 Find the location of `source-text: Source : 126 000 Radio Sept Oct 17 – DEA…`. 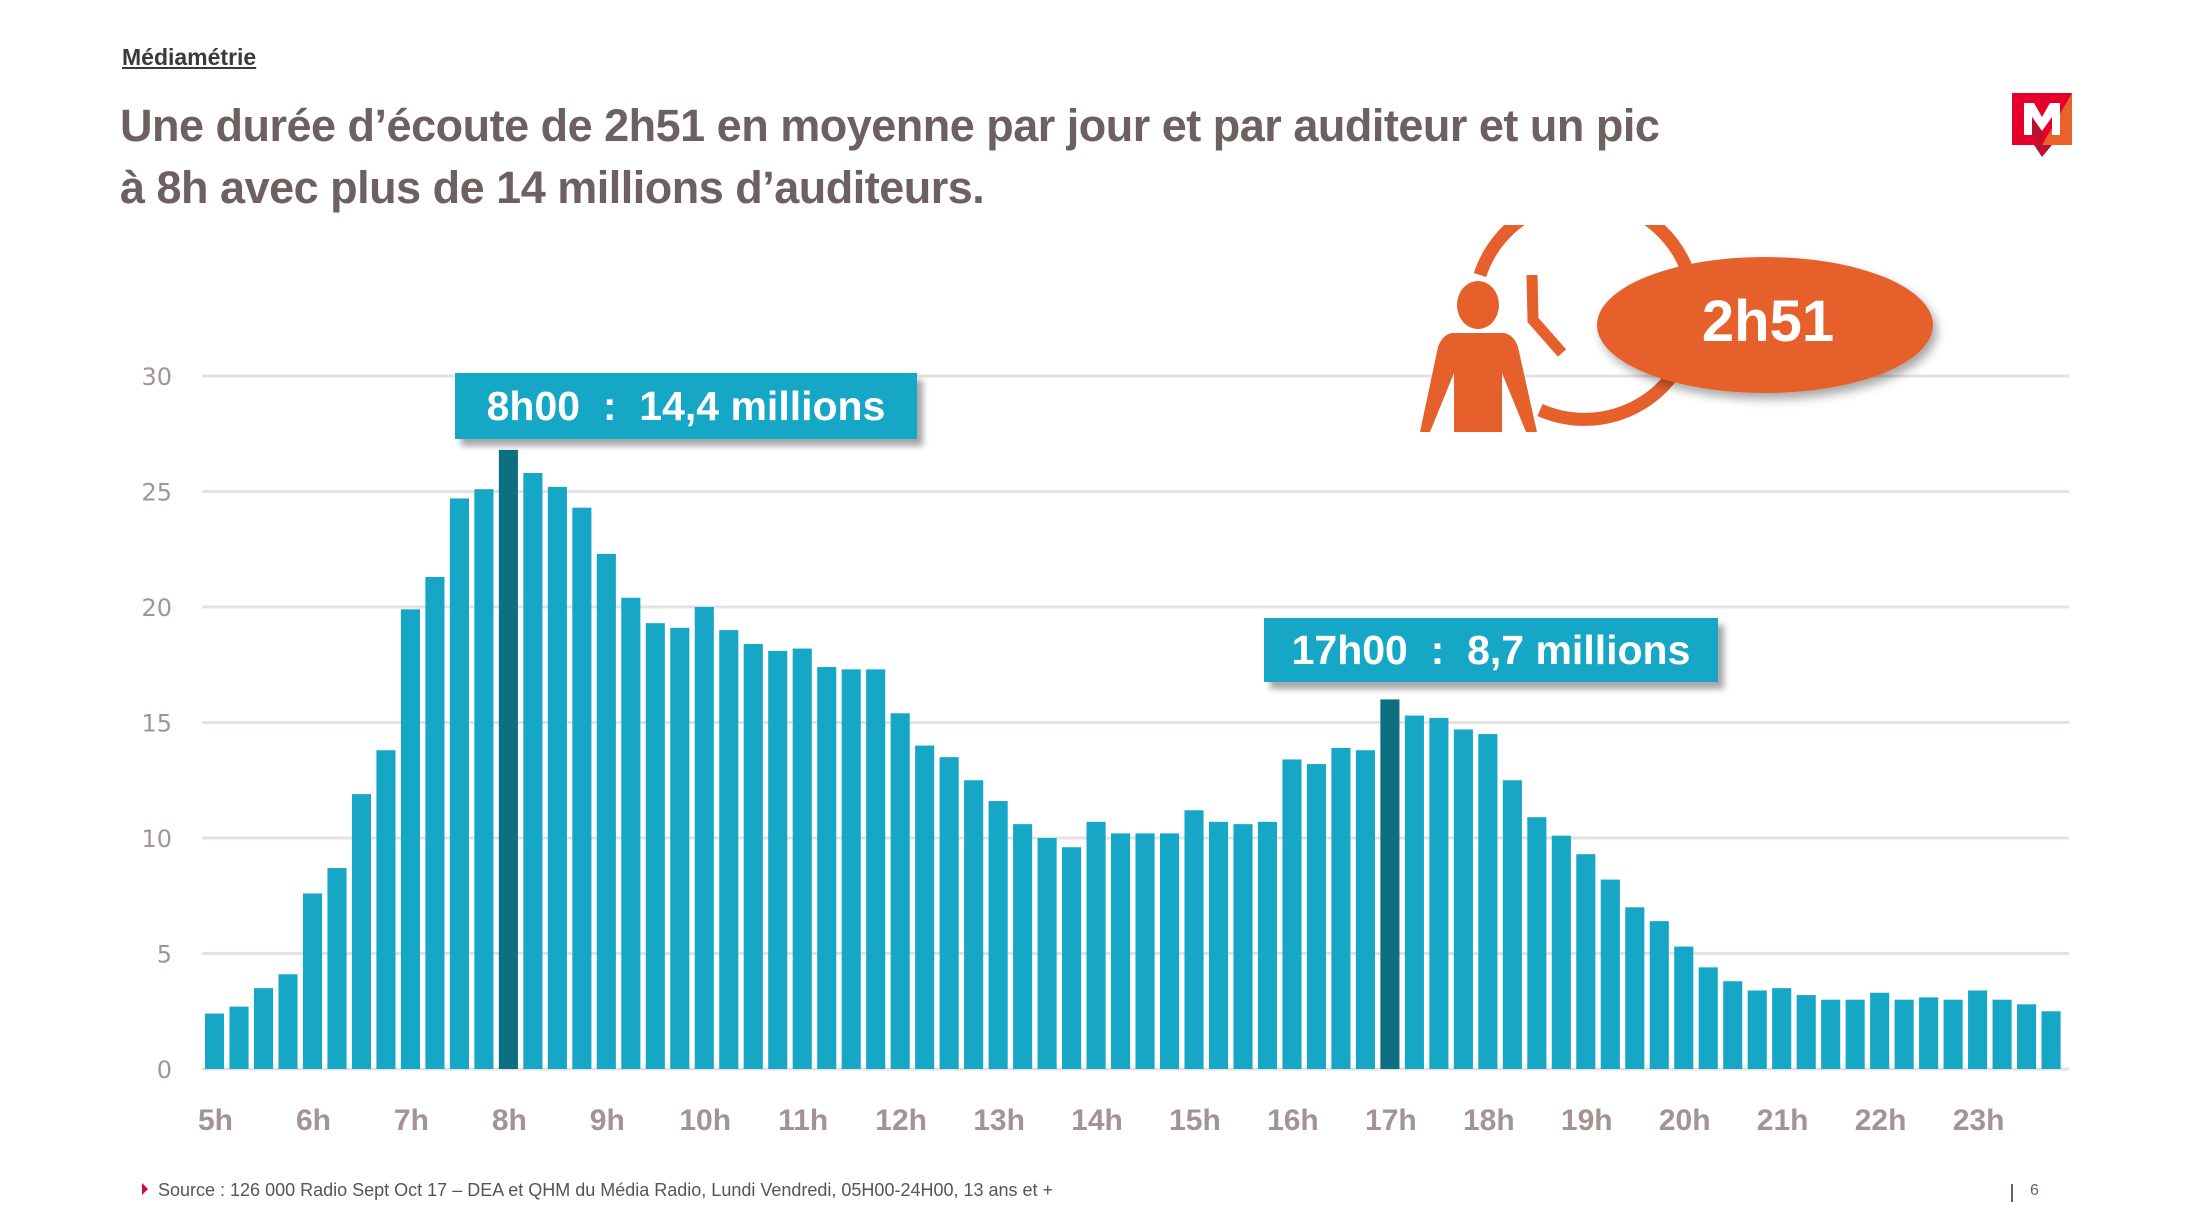

source-text: Source : 126 000 Radio Sept Oct 17 – DEA… is located at coordinates (606, 1190).